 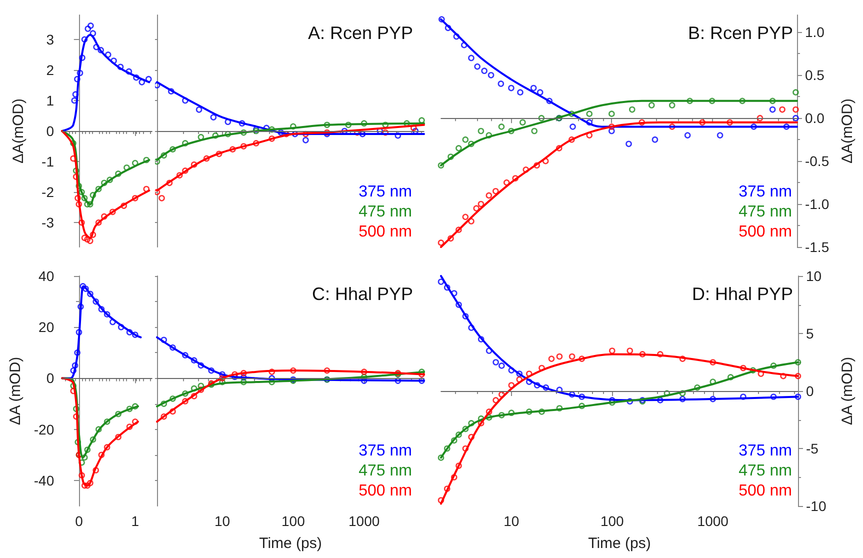 I want to click on y2-tick-label: -5, so click(x=812, y=448).